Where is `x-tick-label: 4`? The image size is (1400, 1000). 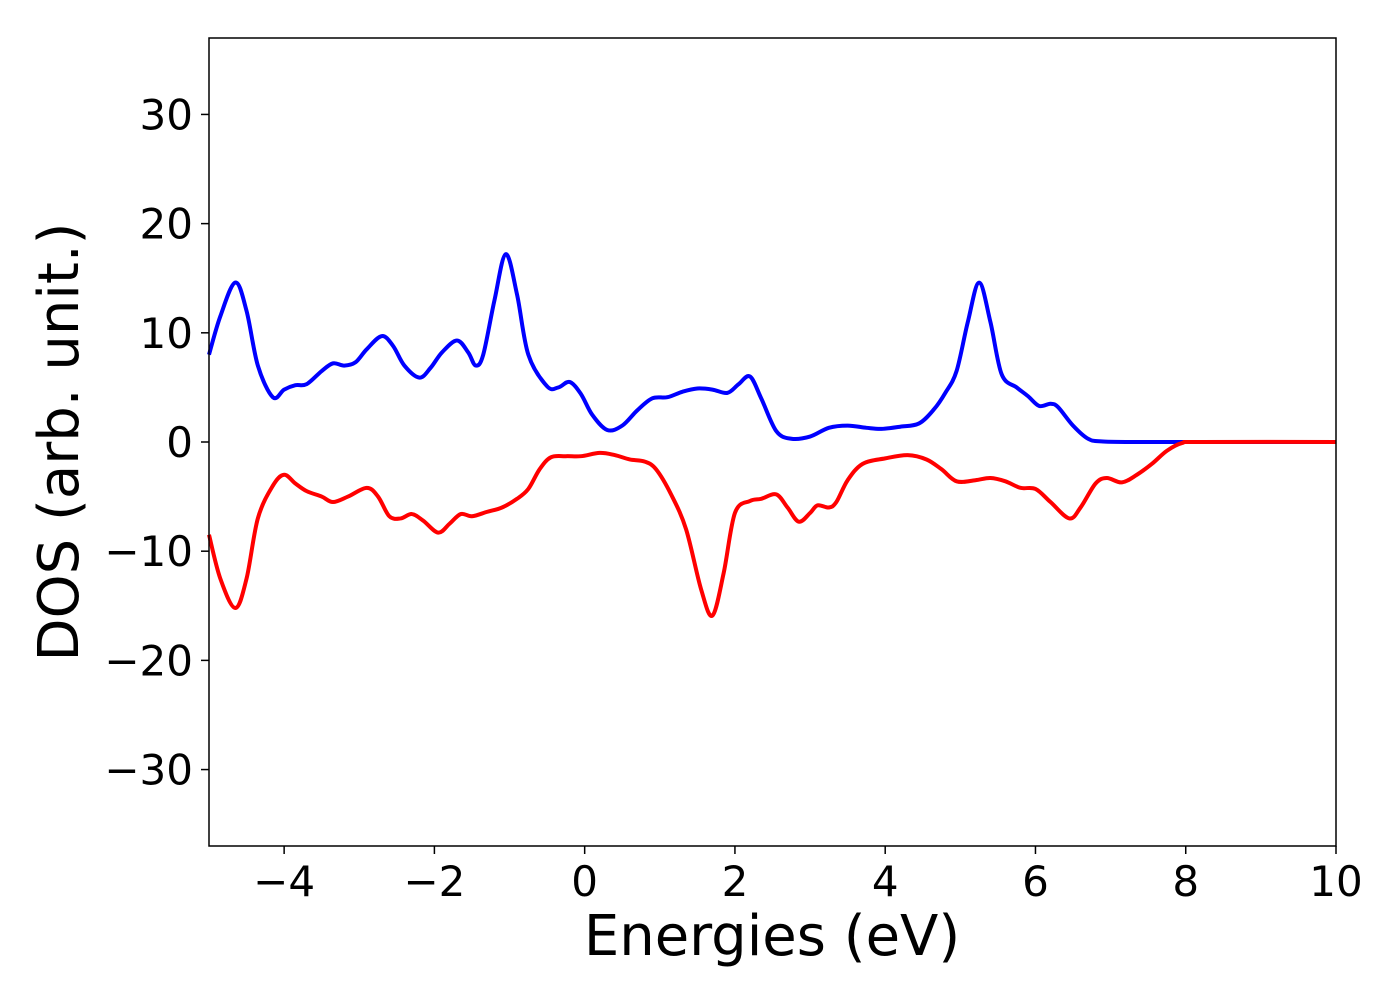
x-tick-label: 4 is located at coordinates (885, 881).